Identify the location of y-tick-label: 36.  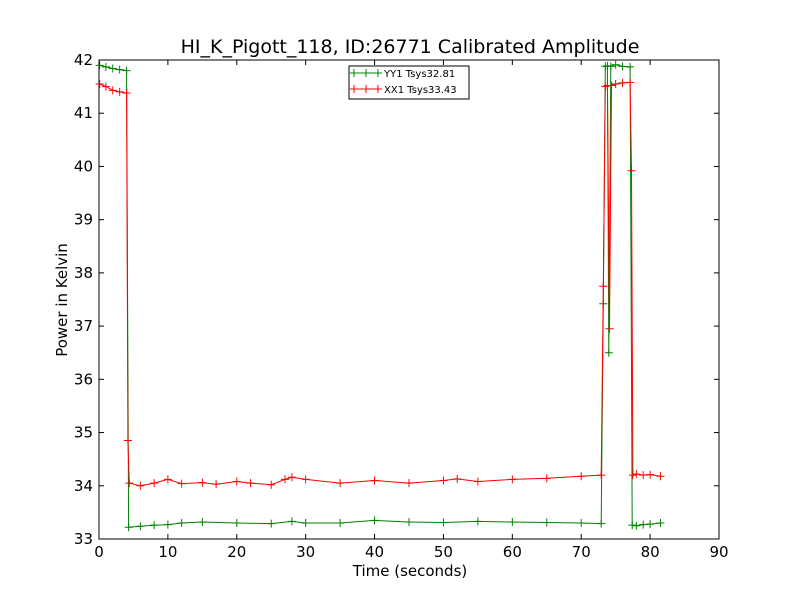
(83, 379).